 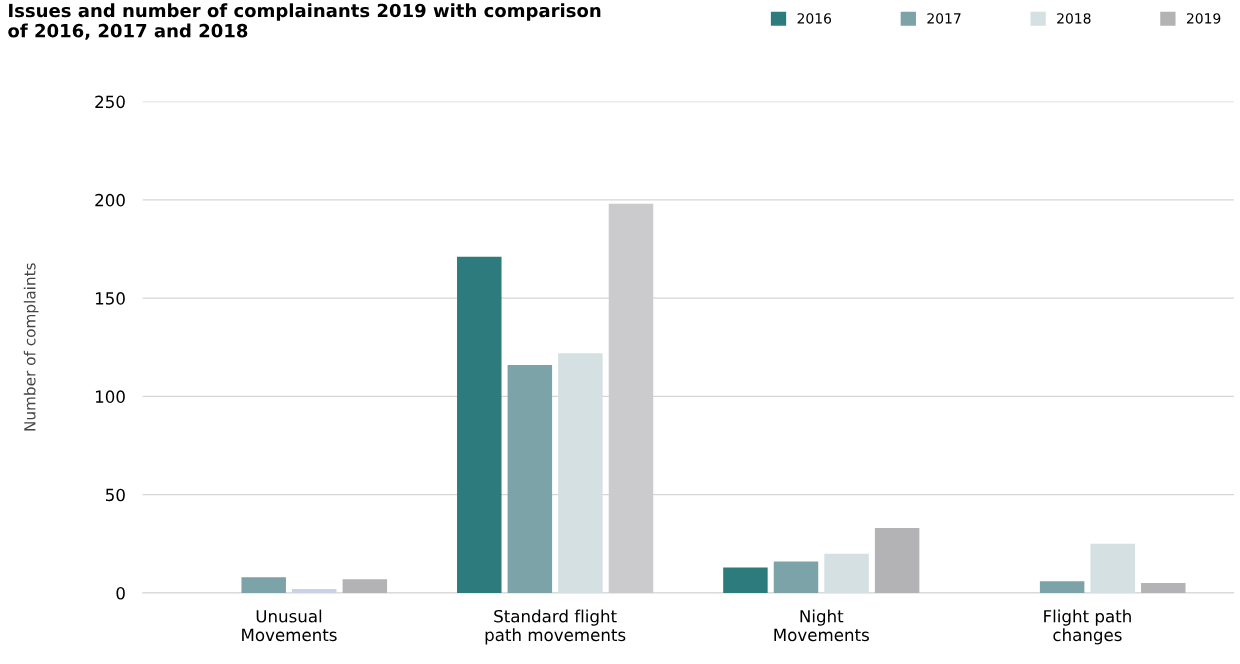 I want to click on y-tick-label: 150, so click(x=110, y=298).